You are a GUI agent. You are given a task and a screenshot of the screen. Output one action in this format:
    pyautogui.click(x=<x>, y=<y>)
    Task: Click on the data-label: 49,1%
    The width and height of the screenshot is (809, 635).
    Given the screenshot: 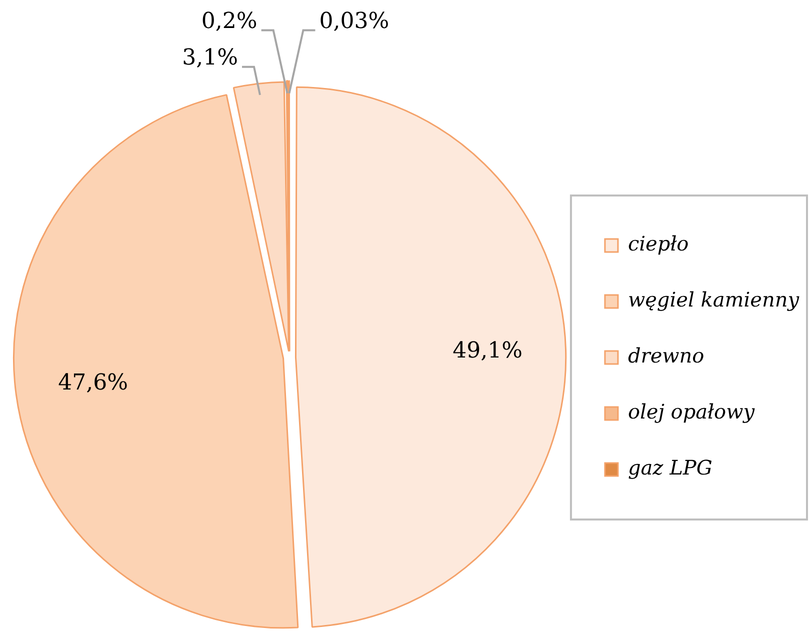 What is the action you would take?
    pyautogui.click(x=487, y=351)
    